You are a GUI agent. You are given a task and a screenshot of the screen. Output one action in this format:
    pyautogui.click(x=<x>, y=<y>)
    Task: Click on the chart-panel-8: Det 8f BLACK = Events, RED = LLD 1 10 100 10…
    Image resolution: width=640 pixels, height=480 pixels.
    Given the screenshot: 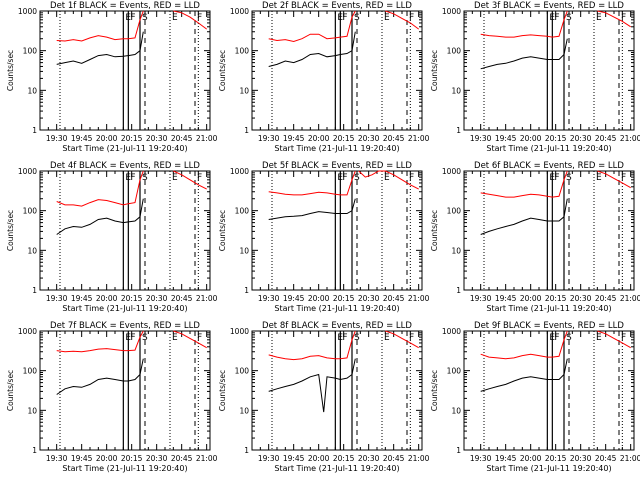 What is the action you would take?
    pyautogui.click(x=324, y=397)
    